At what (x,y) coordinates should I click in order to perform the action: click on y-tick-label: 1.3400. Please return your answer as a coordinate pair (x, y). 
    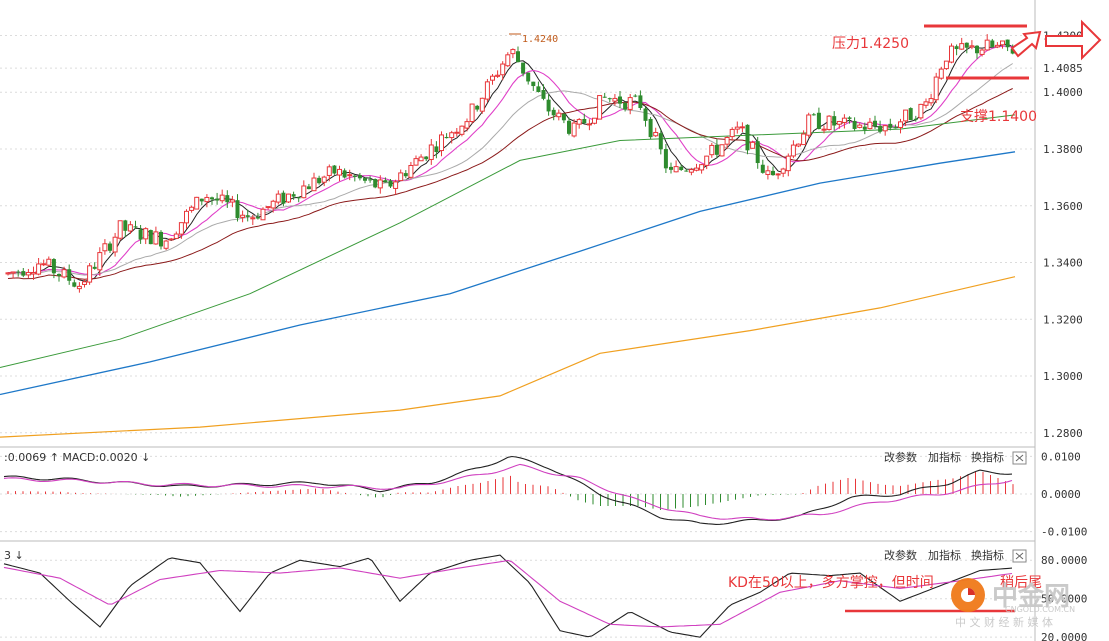
    Looking at the image, I should click on (1063, 263).